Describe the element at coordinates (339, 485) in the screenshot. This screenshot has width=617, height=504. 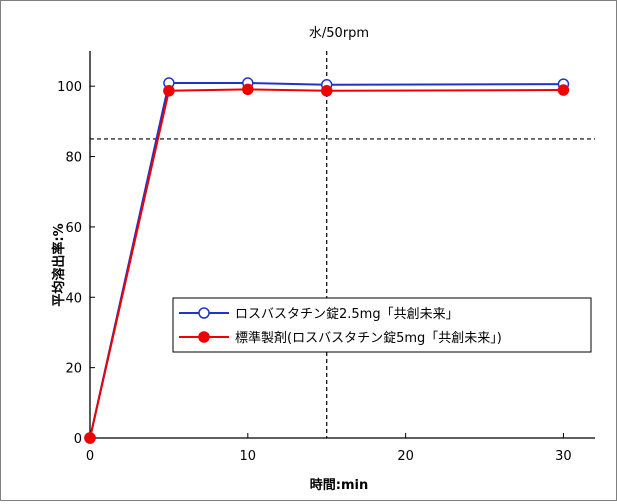
I see `x-axis-label: 時間:min` at that location.